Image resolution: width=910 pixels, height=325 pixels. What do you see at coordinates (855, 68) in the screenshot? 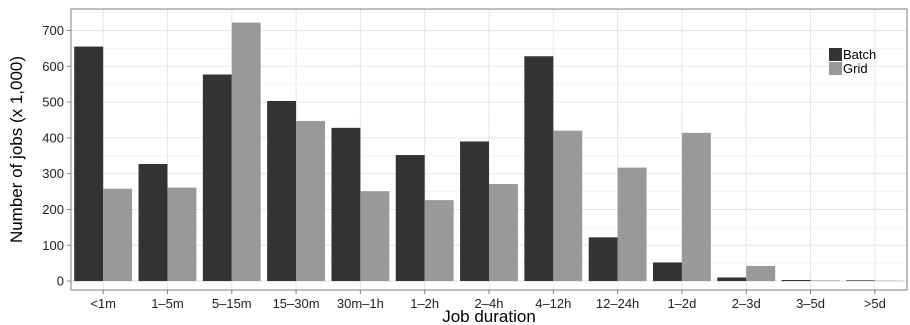
I see `legend-label-grid: Grid` at bounding box center [855, 68].